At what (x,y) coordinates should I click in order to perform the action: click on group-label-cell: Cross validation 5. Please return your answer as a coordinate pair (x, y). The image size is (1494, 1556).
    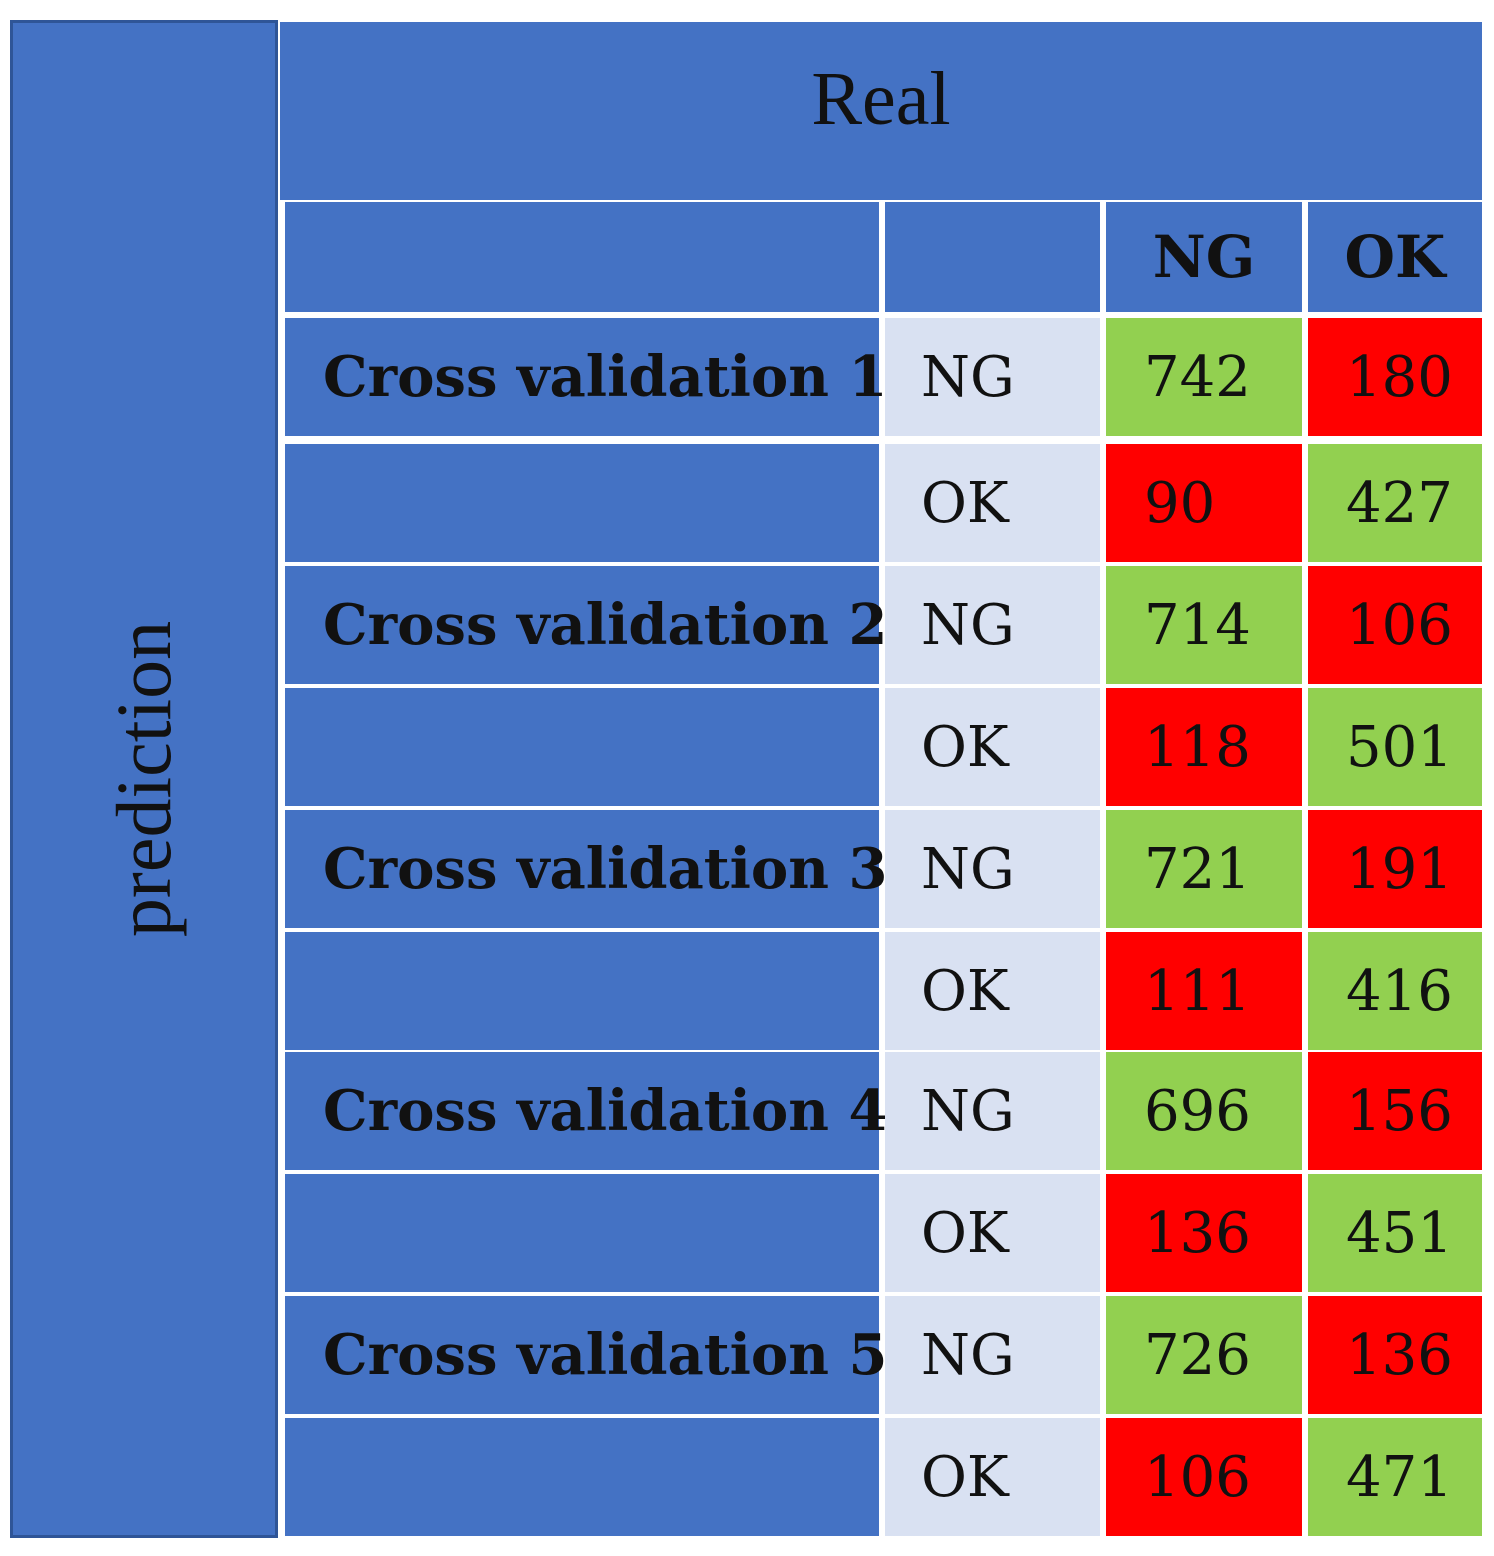
    Looking at the image, I should click on (586, 1355).